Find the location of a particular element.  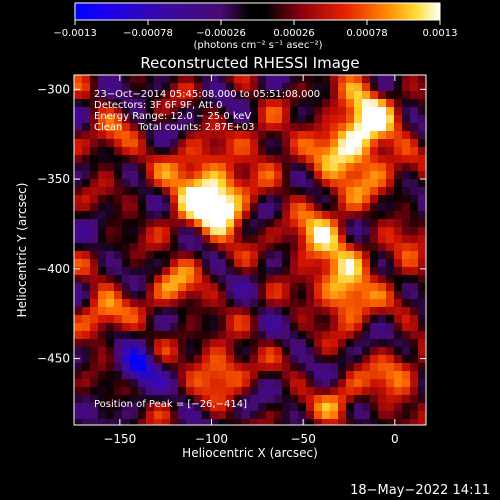

x-tick-label: −150 is located at coordinates (119, 439).